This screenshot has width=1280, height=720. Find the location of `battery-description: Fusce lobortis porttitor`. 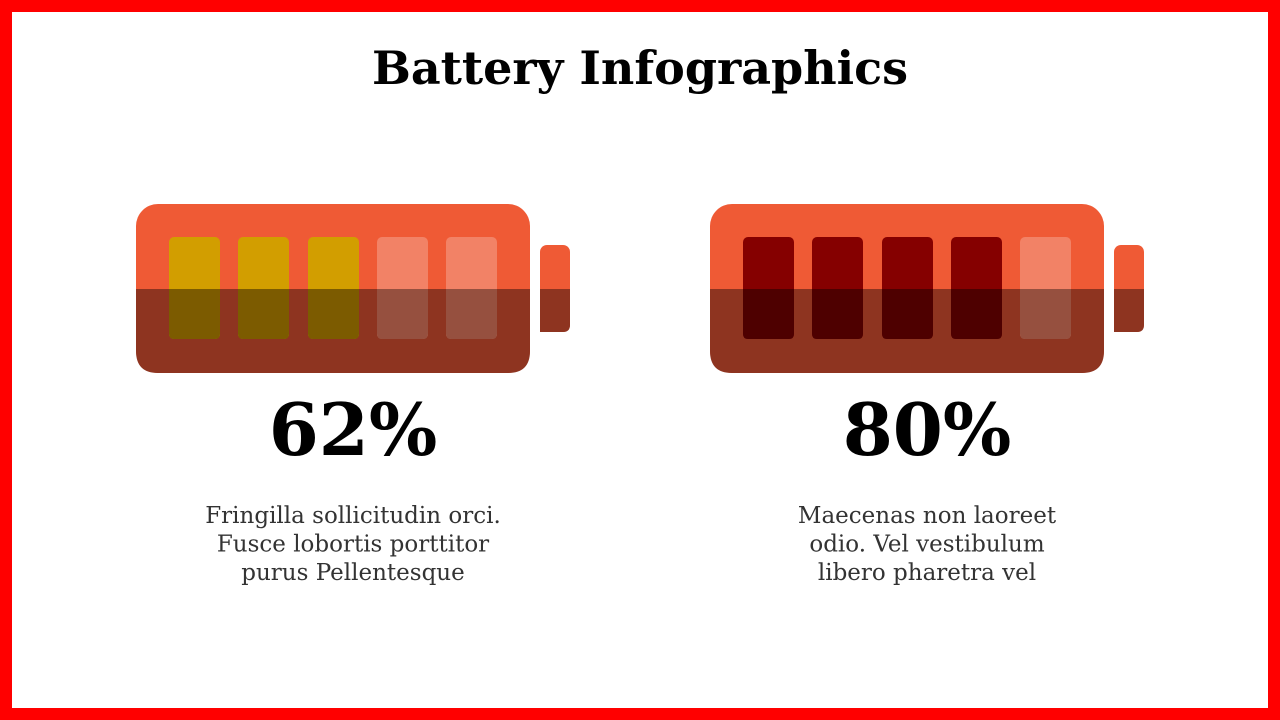

battery-description: Fusce lobortis porttitor is located at coordinates (353, 545).